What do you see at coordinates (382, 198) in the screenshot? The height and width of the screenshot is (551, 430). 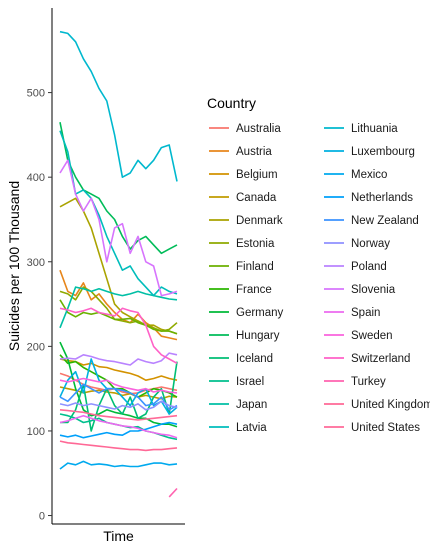 I see `legend-label: Netherlands` at bounding box center [382, 198].